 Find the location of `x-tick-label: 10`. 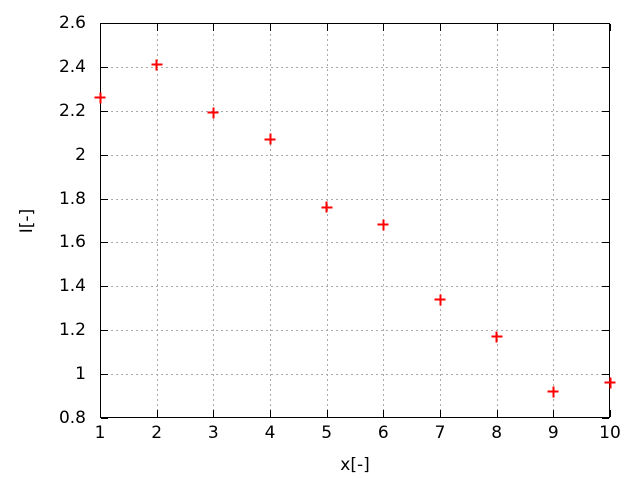

x-tick-label: 10 is located at coordinates (610, 433).